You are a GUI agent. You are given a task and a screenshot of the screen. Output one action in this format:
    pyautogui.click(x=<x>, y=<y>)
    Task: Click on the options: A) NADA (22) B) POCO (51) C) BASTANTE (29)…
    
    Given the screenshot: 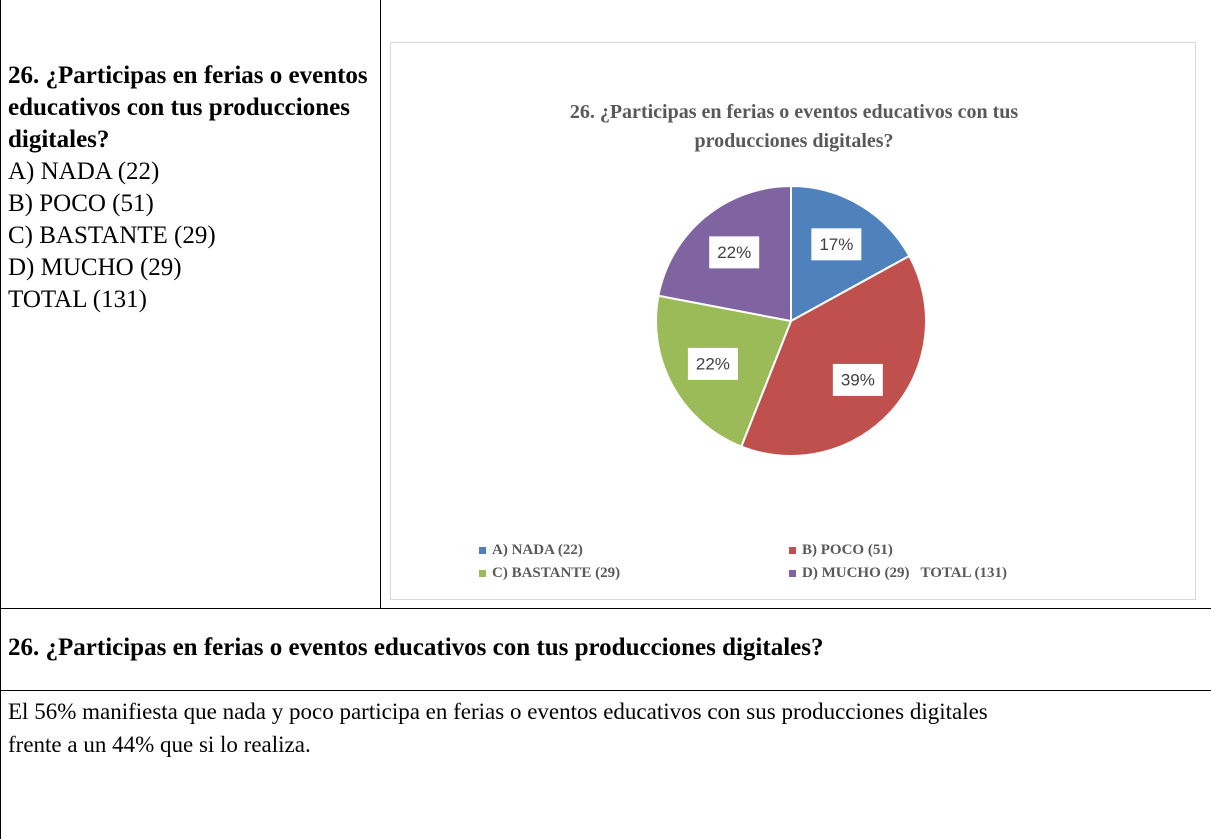 What is the action you would take?
    pyautogui.click(x=193, y=236)
    